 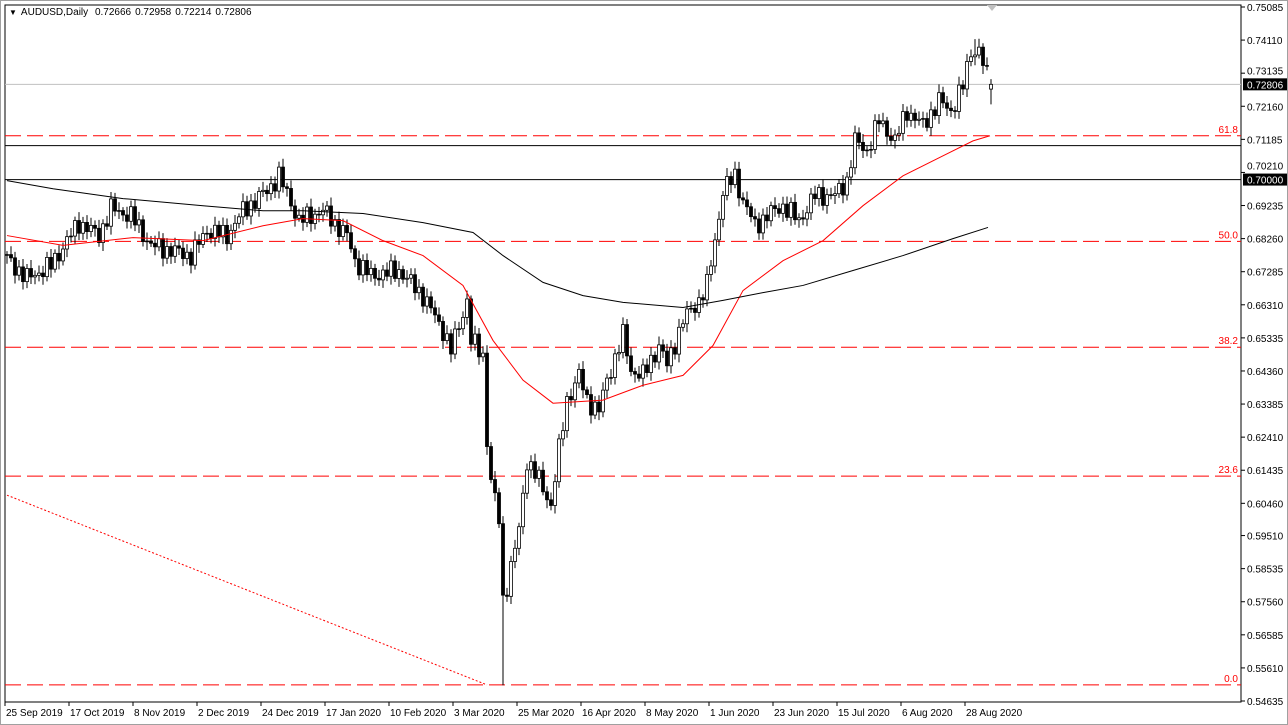 I want to click on y-axis-tick-label: 0.58535, so click(x=1265, y=570).